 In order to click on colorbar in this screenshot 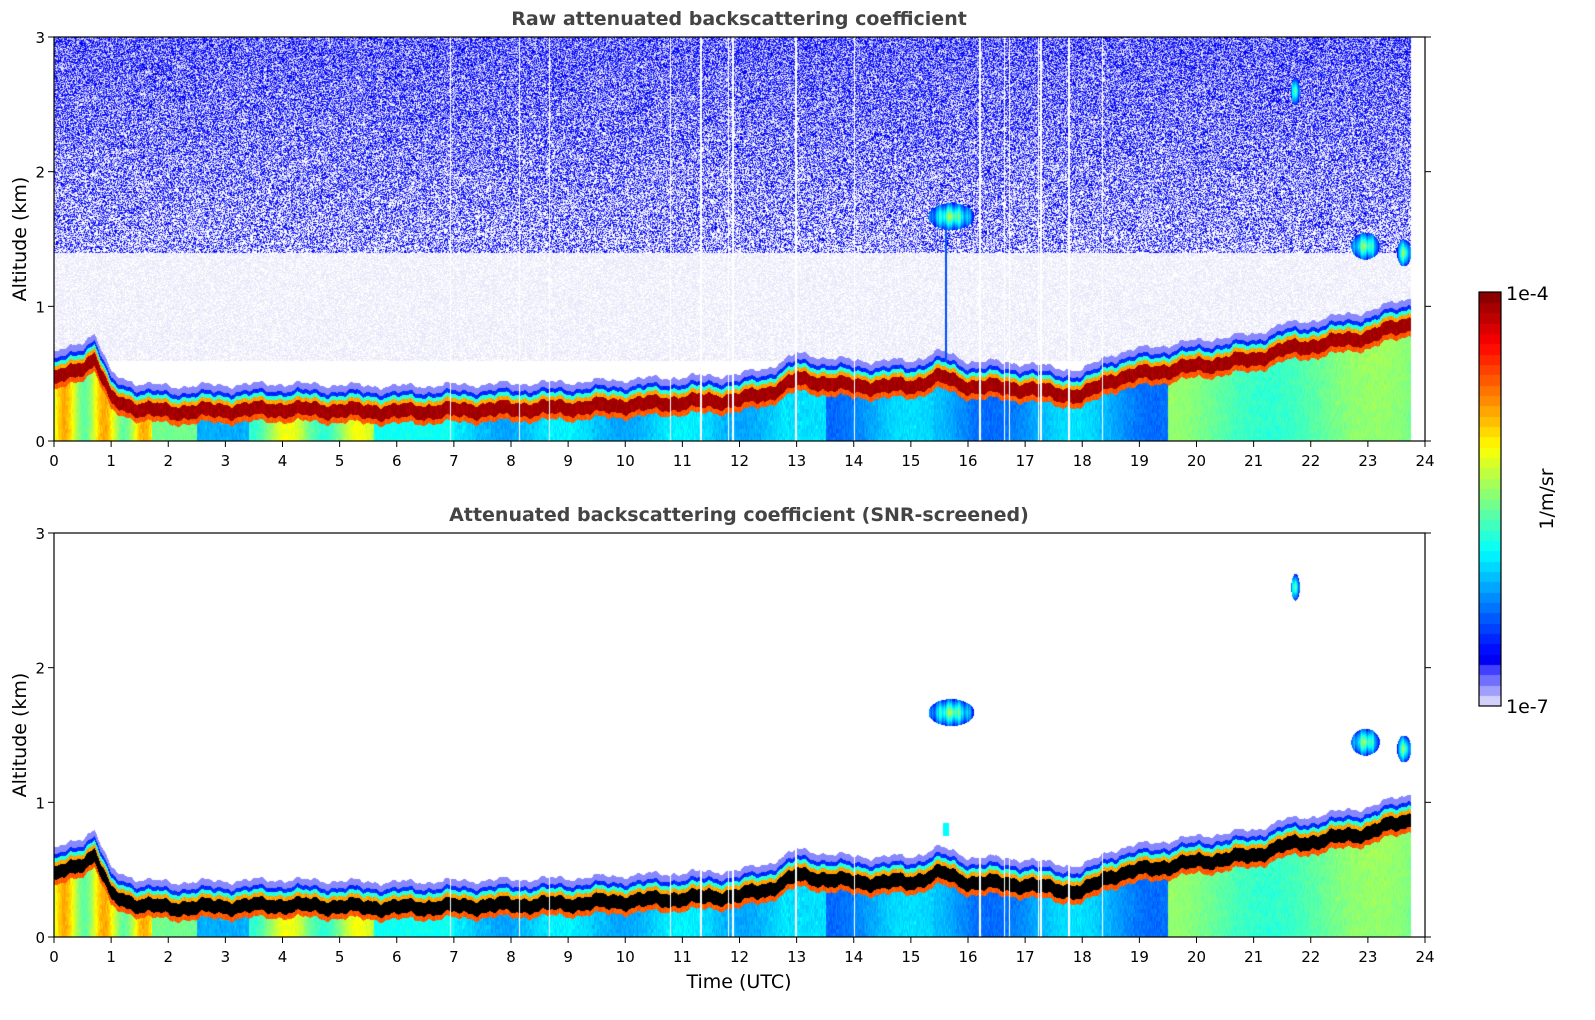, I will do `click(1490, 499)`.